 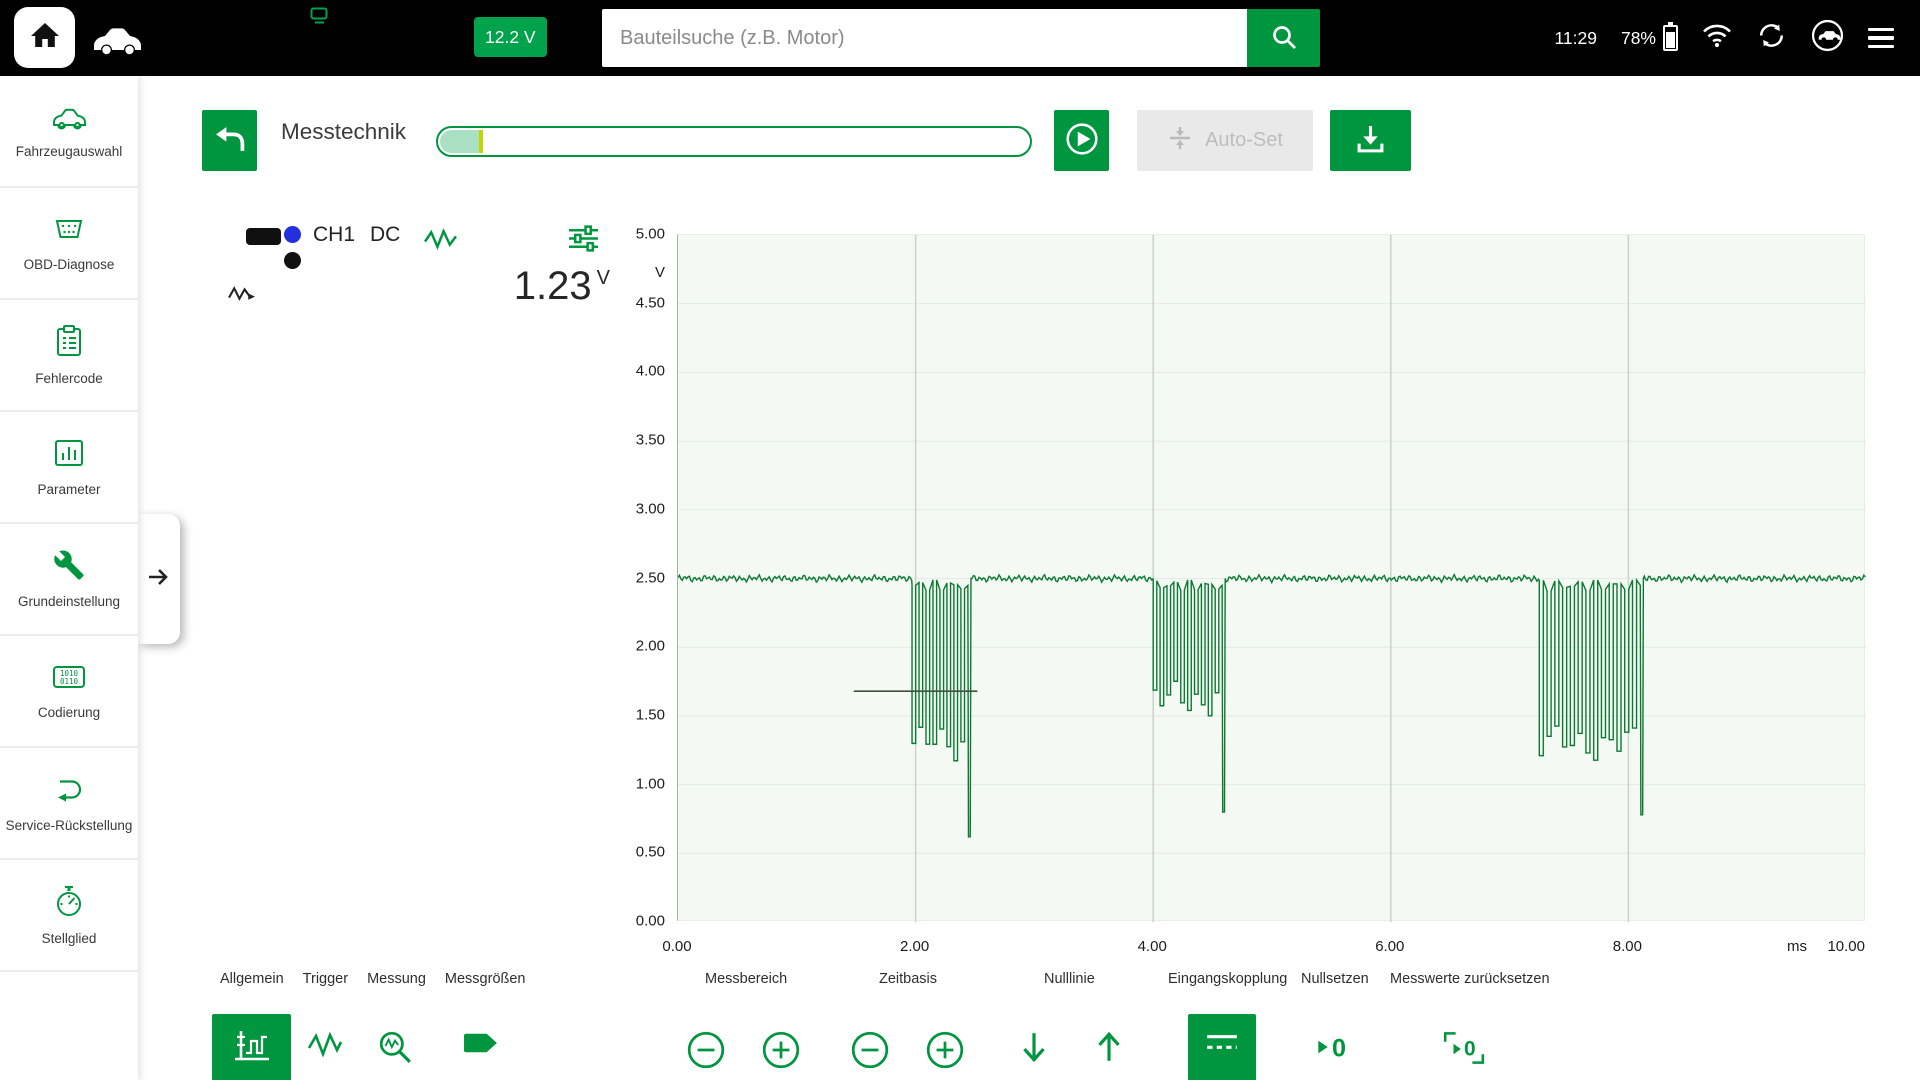 What do you see at coordinates (1881, 38) in the screenshot?
I see `menu-button` at bounding box center [1881, 38].